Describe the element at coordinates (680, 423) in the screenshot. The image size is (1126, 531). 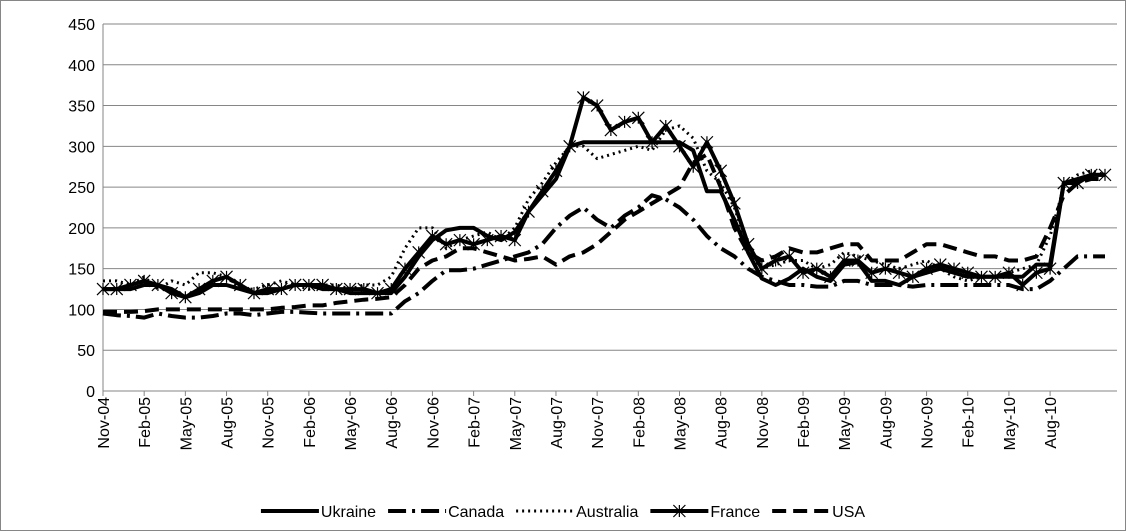
I see `x-tick-label: May-08` at that location.